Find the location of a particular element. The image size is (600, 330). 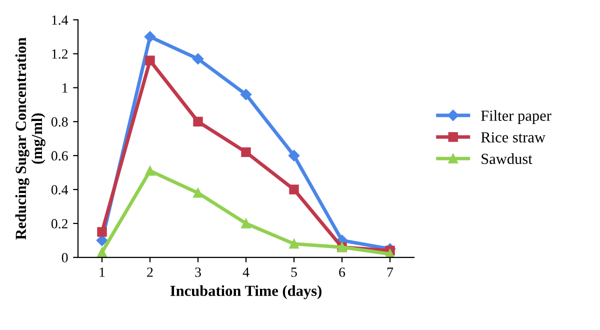

x-tick-label: 2 is located at coordinates (150, 272).